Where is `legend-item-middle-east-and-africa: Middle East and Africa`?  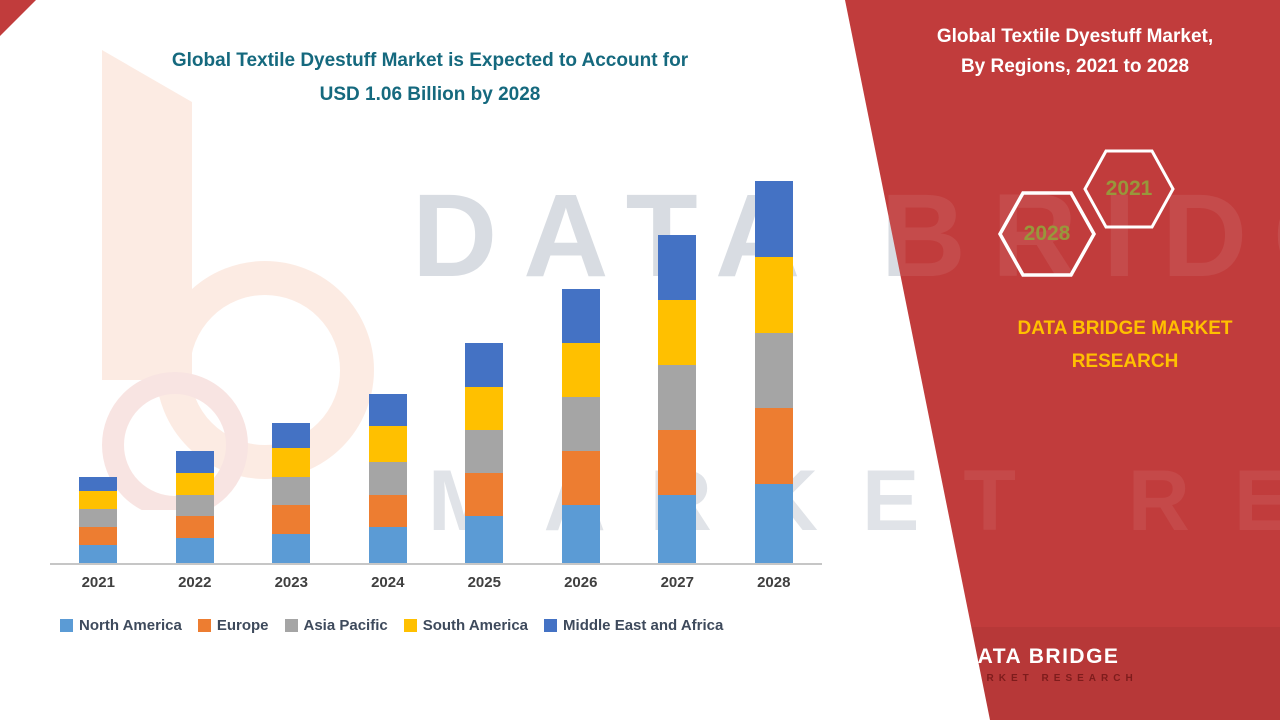
legend-item-middle-east-and-africa: Middle East and Africa is located at coordinates (633, 625).